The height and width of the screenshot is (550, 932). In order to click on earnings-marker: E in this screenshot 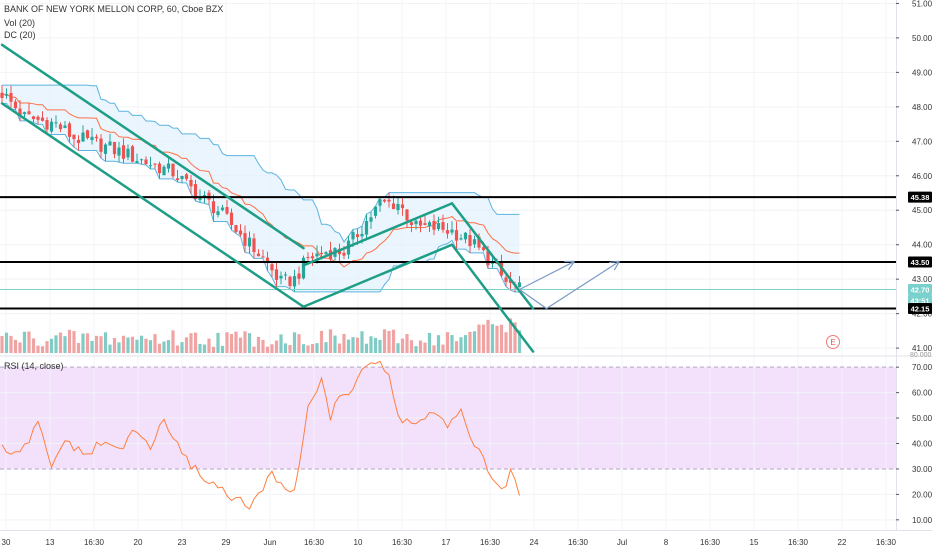, I will do `click(833, 342)`.